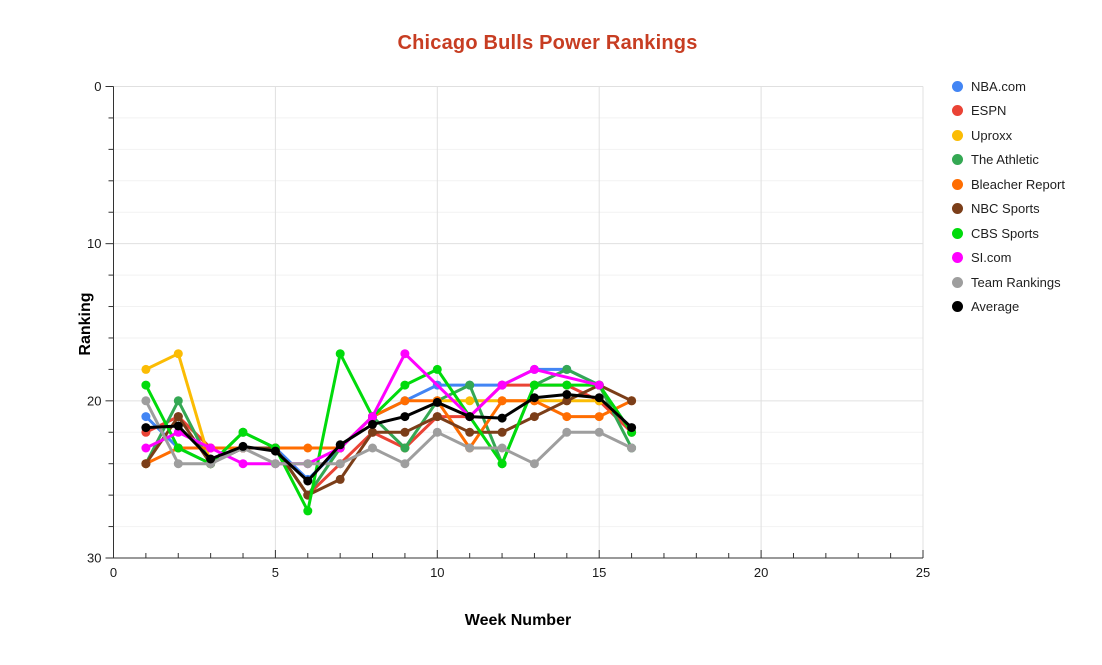  Describe the element at coordinates (97, 86) in the screenshot. I see `y-tick-label: 0` at that location.